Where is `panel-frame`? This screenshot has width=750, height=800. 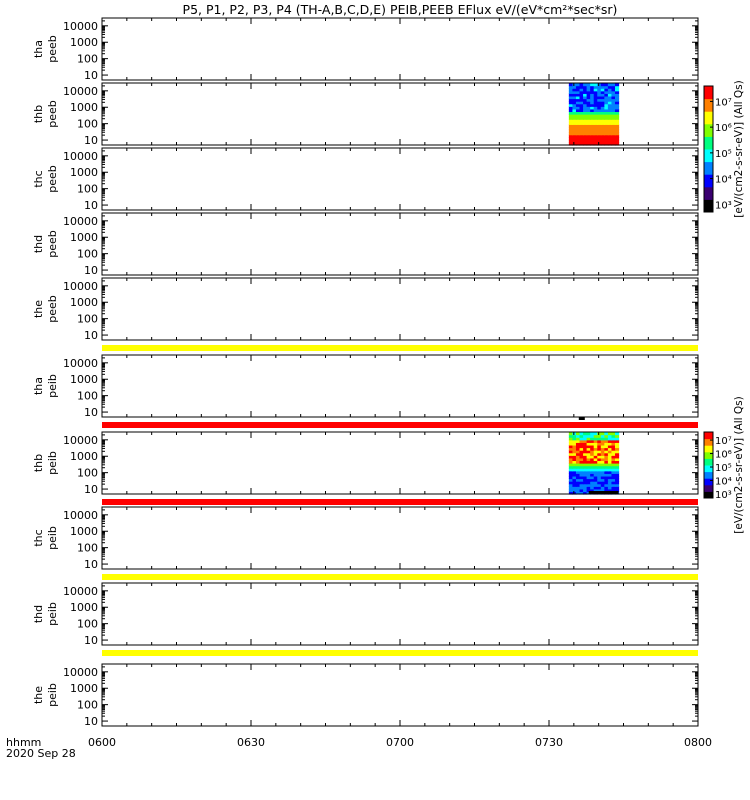
panel-frame is located at coordinates (400, 386).